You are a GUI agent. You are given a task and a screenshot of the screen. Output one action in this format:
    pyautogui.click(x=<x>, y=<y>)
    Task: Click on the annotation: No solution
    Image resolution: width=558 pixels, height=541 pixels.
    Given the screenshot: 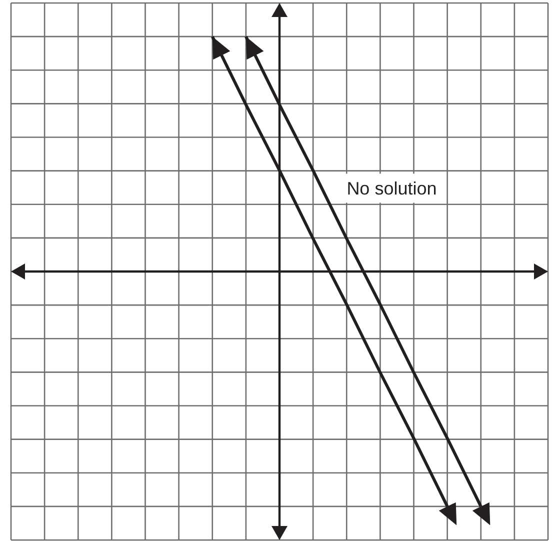 What is the action you would take?
    pyautogui.click(x=391, y=188)
    